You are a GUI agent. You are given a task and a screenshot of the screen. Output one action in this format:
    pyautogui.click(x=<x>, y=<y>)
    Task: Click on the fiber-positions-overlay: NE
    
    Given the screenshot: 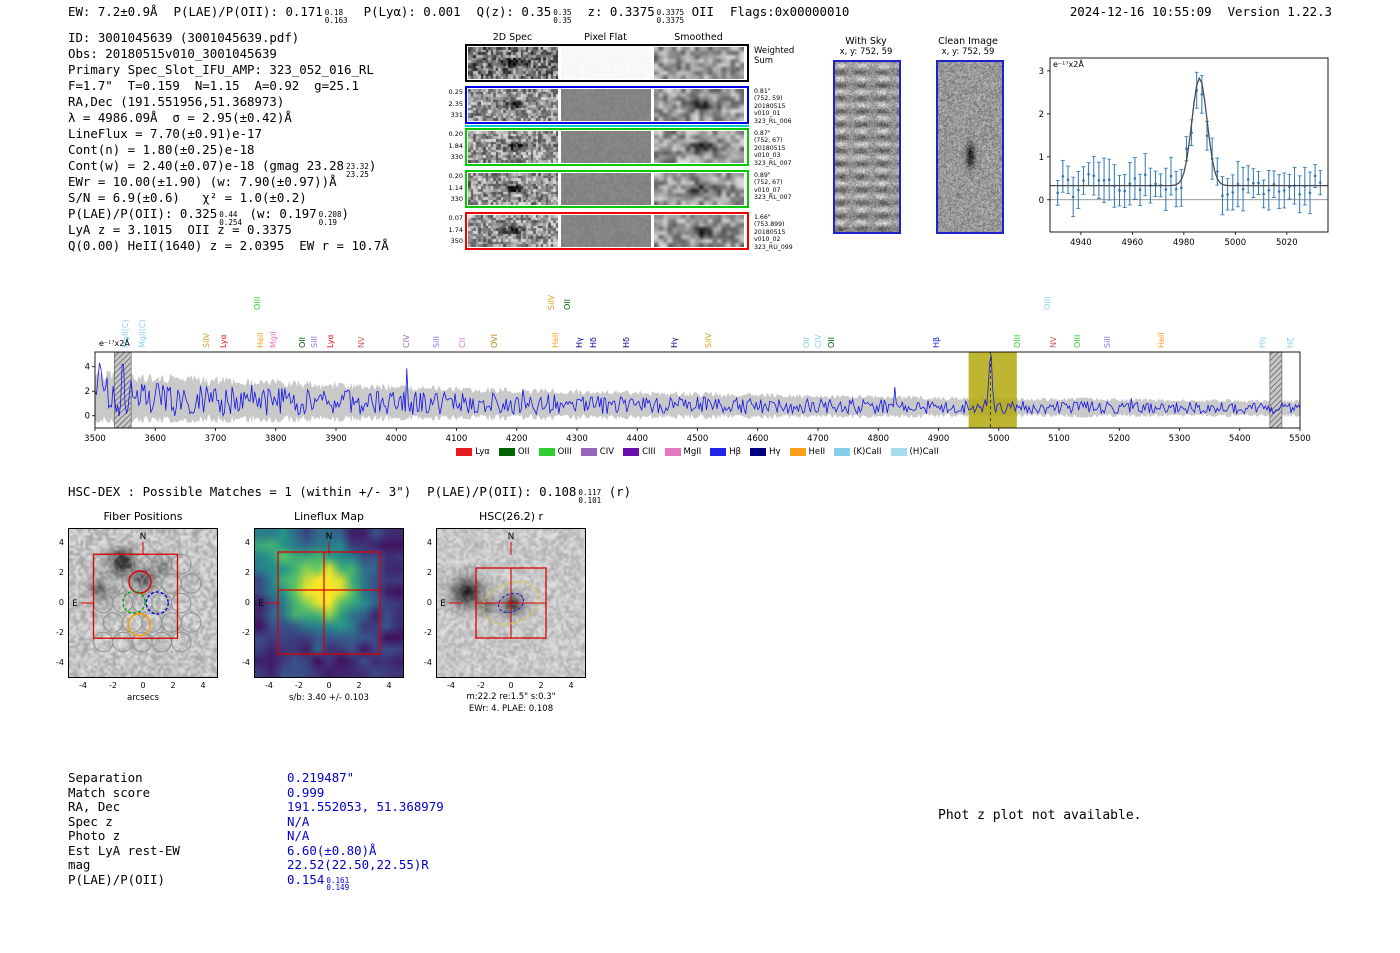 What is the action you would take?
    pyautogui.click(x=143, y=603)
    